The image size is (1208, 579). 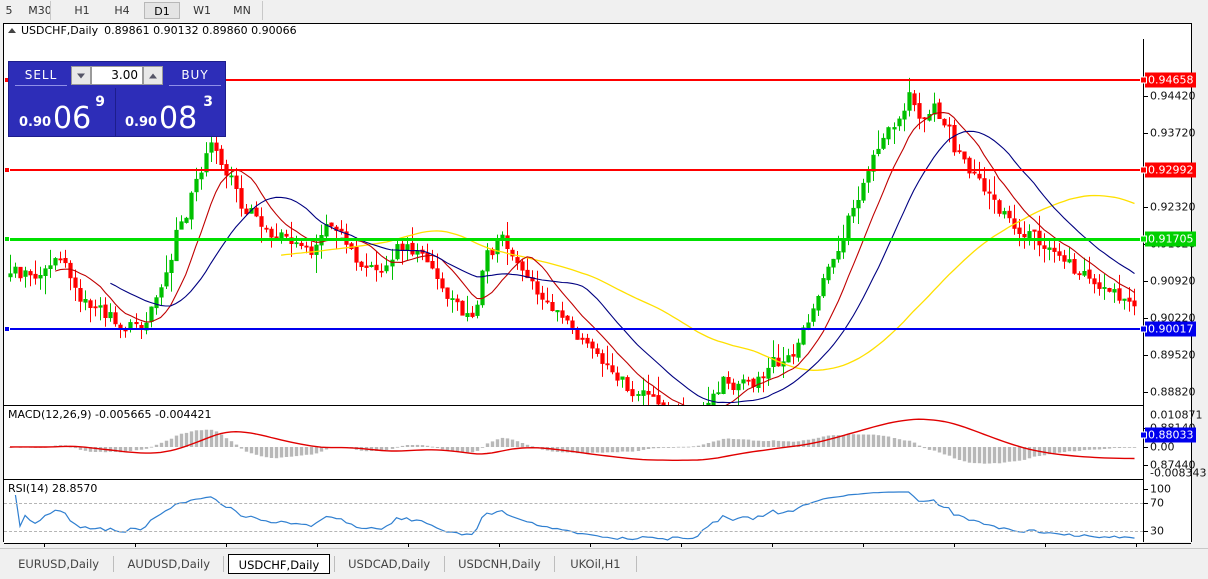 What do you see at coordinates (573, 329) in the screenshot?
I see `horizontal-level-blue` at bounding box center [573, 329].